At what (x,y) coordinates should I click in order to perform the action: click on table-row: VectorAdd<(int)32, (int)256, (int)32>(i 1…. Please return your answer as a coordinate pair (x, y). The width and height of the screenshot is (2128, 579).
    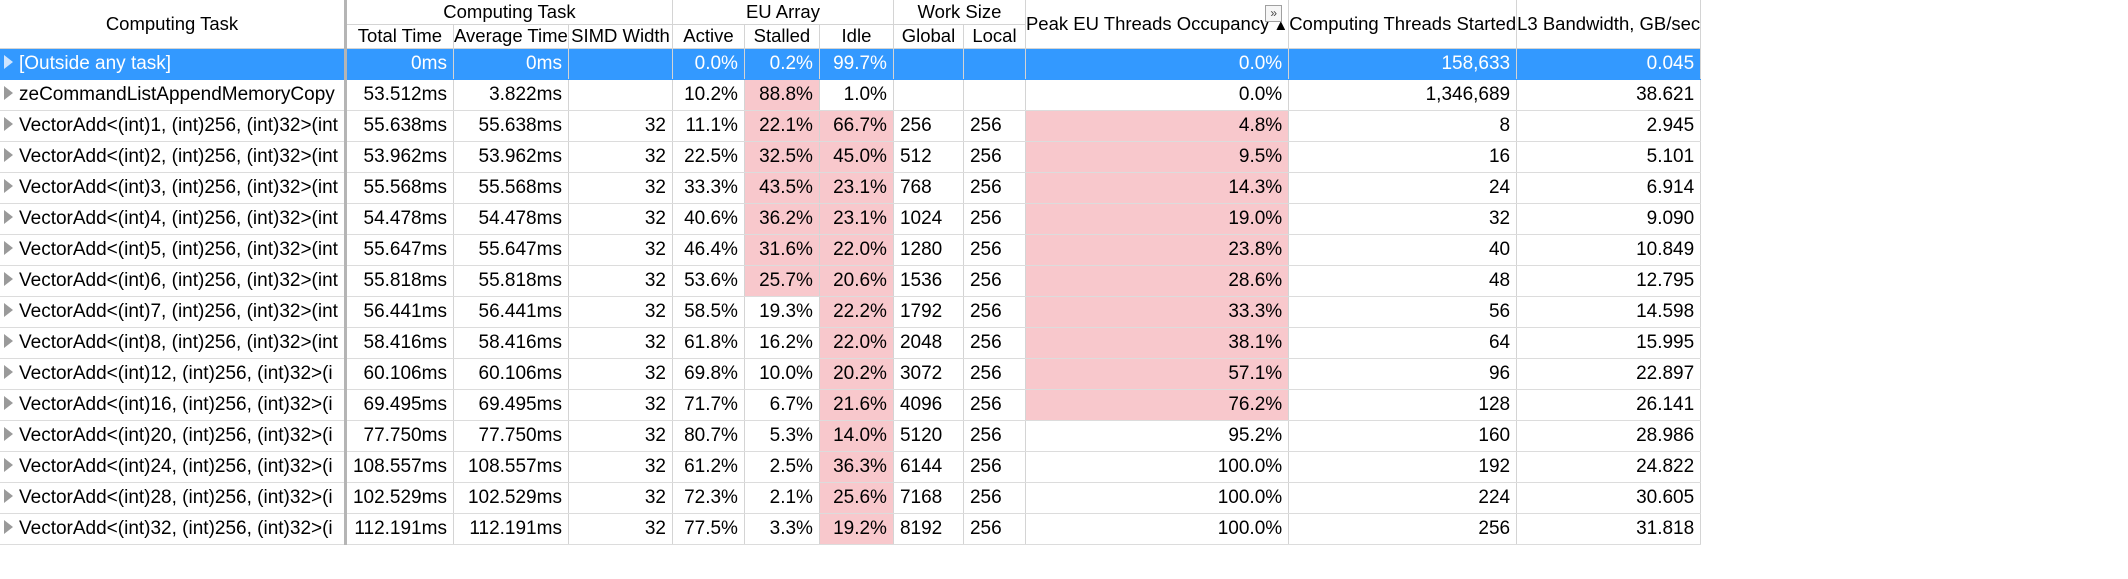
    Looking at the image, I should click on (851, 529).